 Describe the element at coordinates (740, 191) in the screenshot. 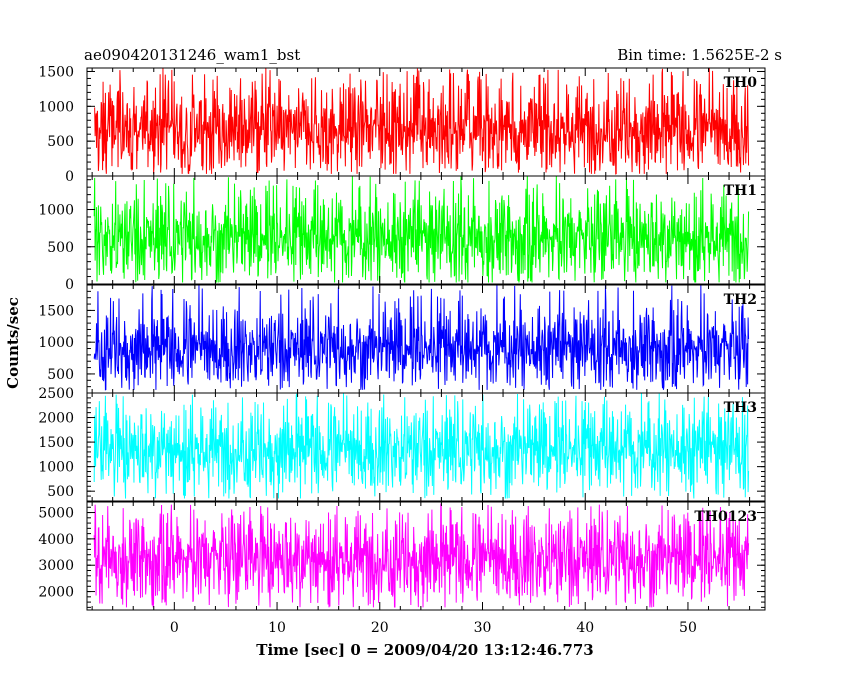

I see `panel-label-th1: TH1` at that location.